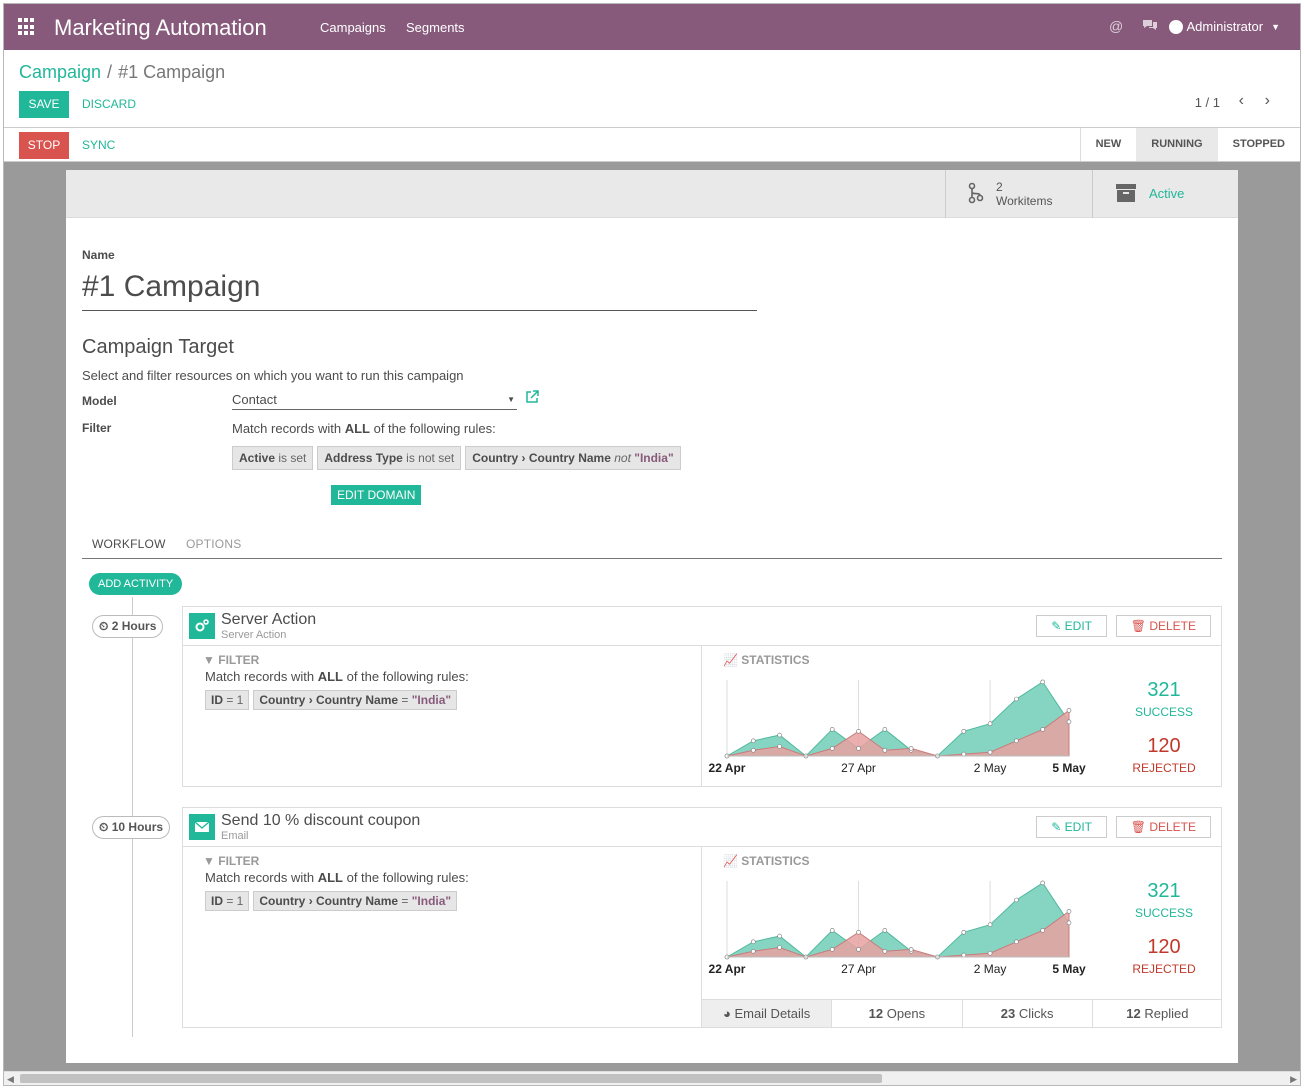 This screenshot has width=1304, height=1089. Describe the element at coordinates (726, 1013) in the screenshot. I see `pie-chart-icon: ◕` at that location.